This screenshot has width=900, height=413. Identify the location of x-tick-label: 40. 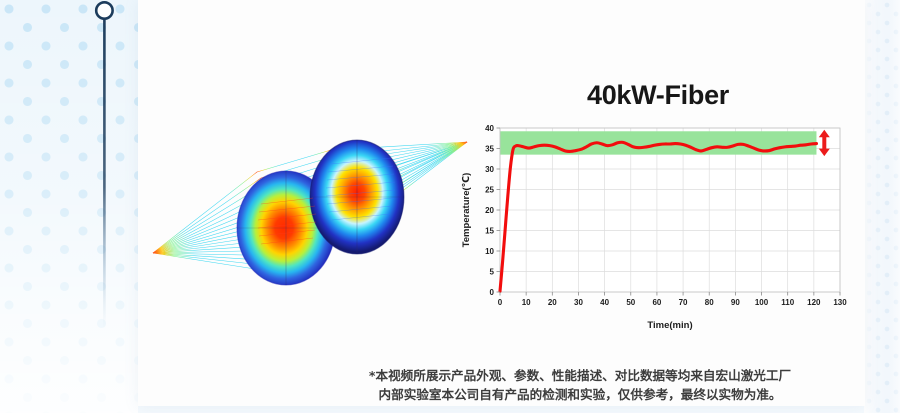
(604, 302).